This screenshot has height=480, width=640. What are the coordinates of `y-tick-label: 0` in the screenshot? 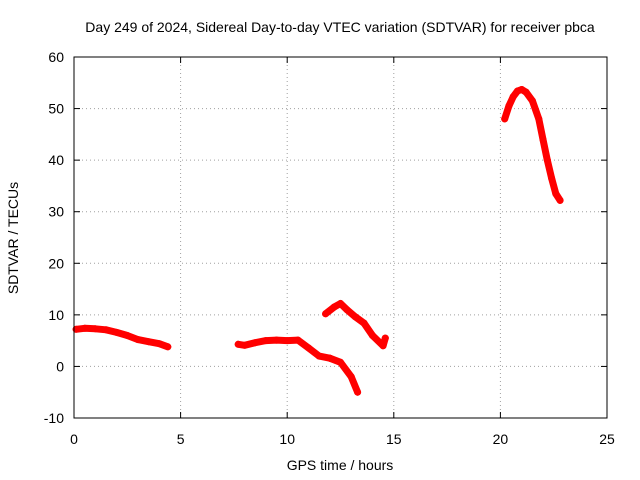 It's located at (60, 366).